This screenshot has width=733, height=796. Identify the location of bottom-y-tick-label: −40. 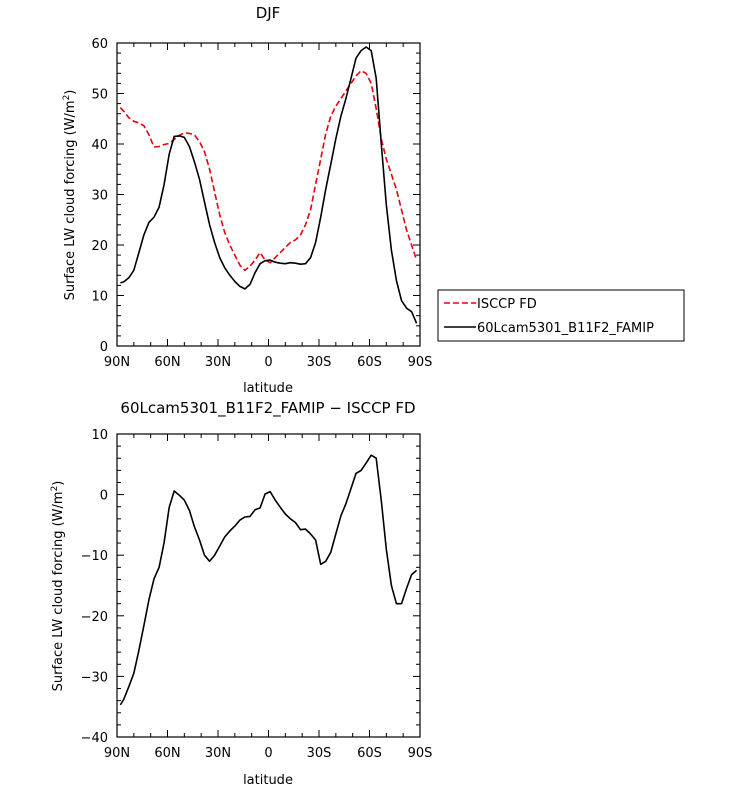
(94, 738).